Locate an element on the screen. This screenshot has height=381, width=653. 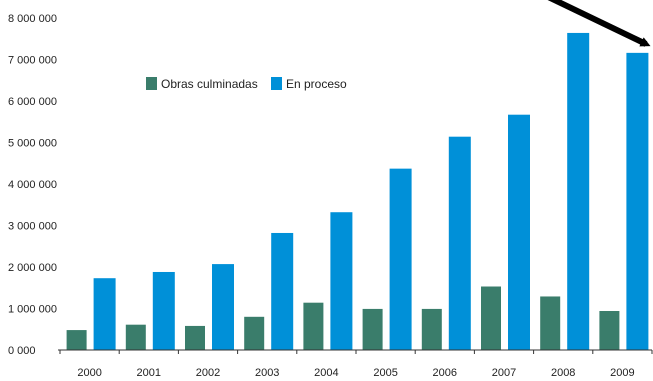
arrow-line is located at coordinates (599, 23).